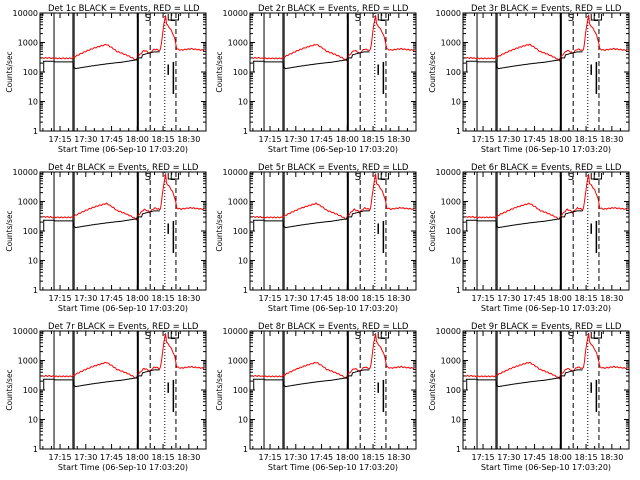 Image resolution: width=640 pixels, height=480 pixels. I want to click on panel-title: Det 8r BLACK = Events, RED = LLD, so click(333, 327).